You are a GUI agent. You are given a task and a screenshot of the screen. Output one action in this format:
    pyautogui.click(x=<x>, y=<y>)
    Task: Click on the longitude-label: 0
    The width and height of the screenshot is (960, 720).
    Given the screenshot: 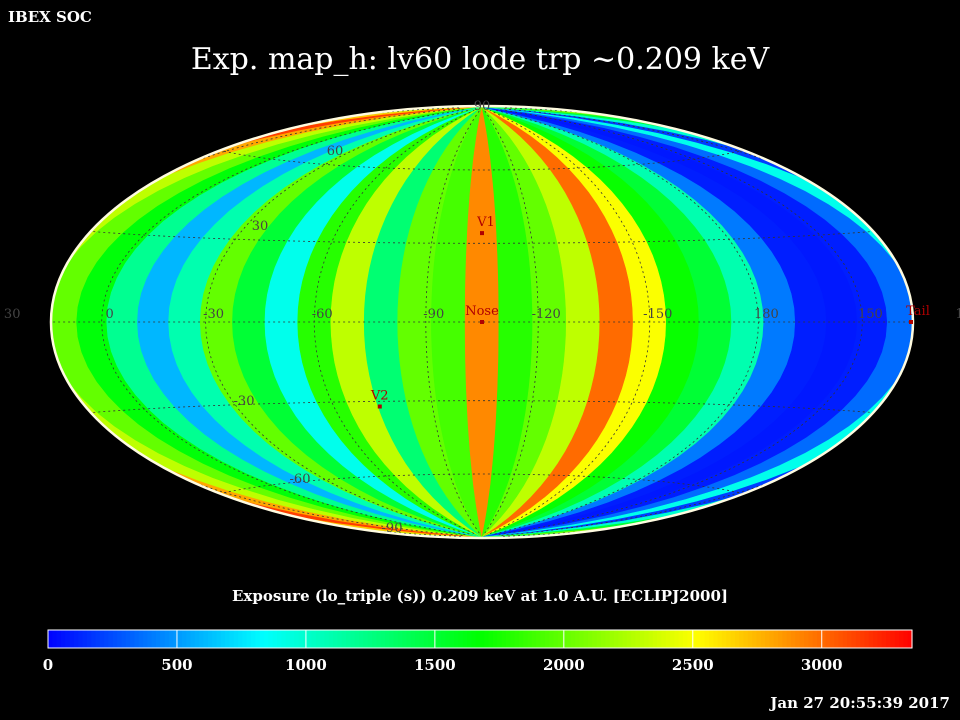 What is the action you would take?
    pyautogui.click(x=109, y=314)
    